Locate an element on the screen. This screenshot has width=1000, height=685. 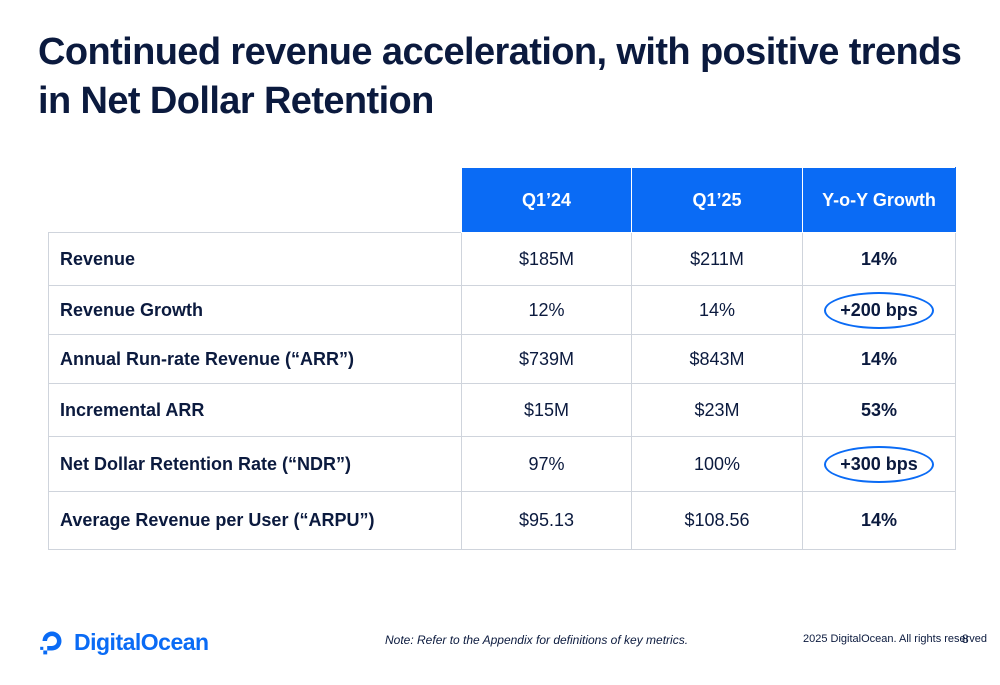
header-empty-cell is located at coordinates (255, 200).